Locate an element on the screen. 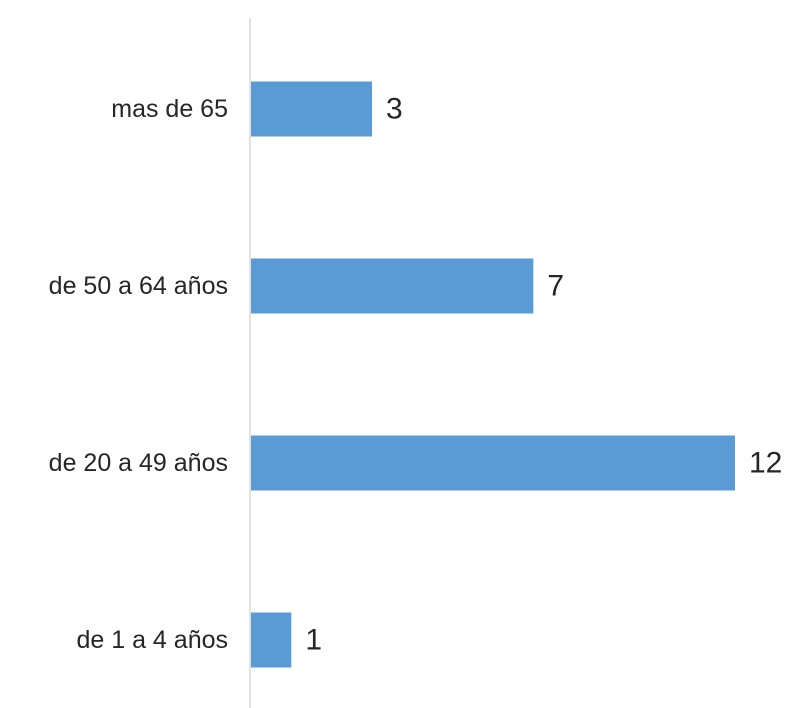 This screenshot has height=708, width=789. category-label: de 1 a 4 años is located at coordinates (152, 640).